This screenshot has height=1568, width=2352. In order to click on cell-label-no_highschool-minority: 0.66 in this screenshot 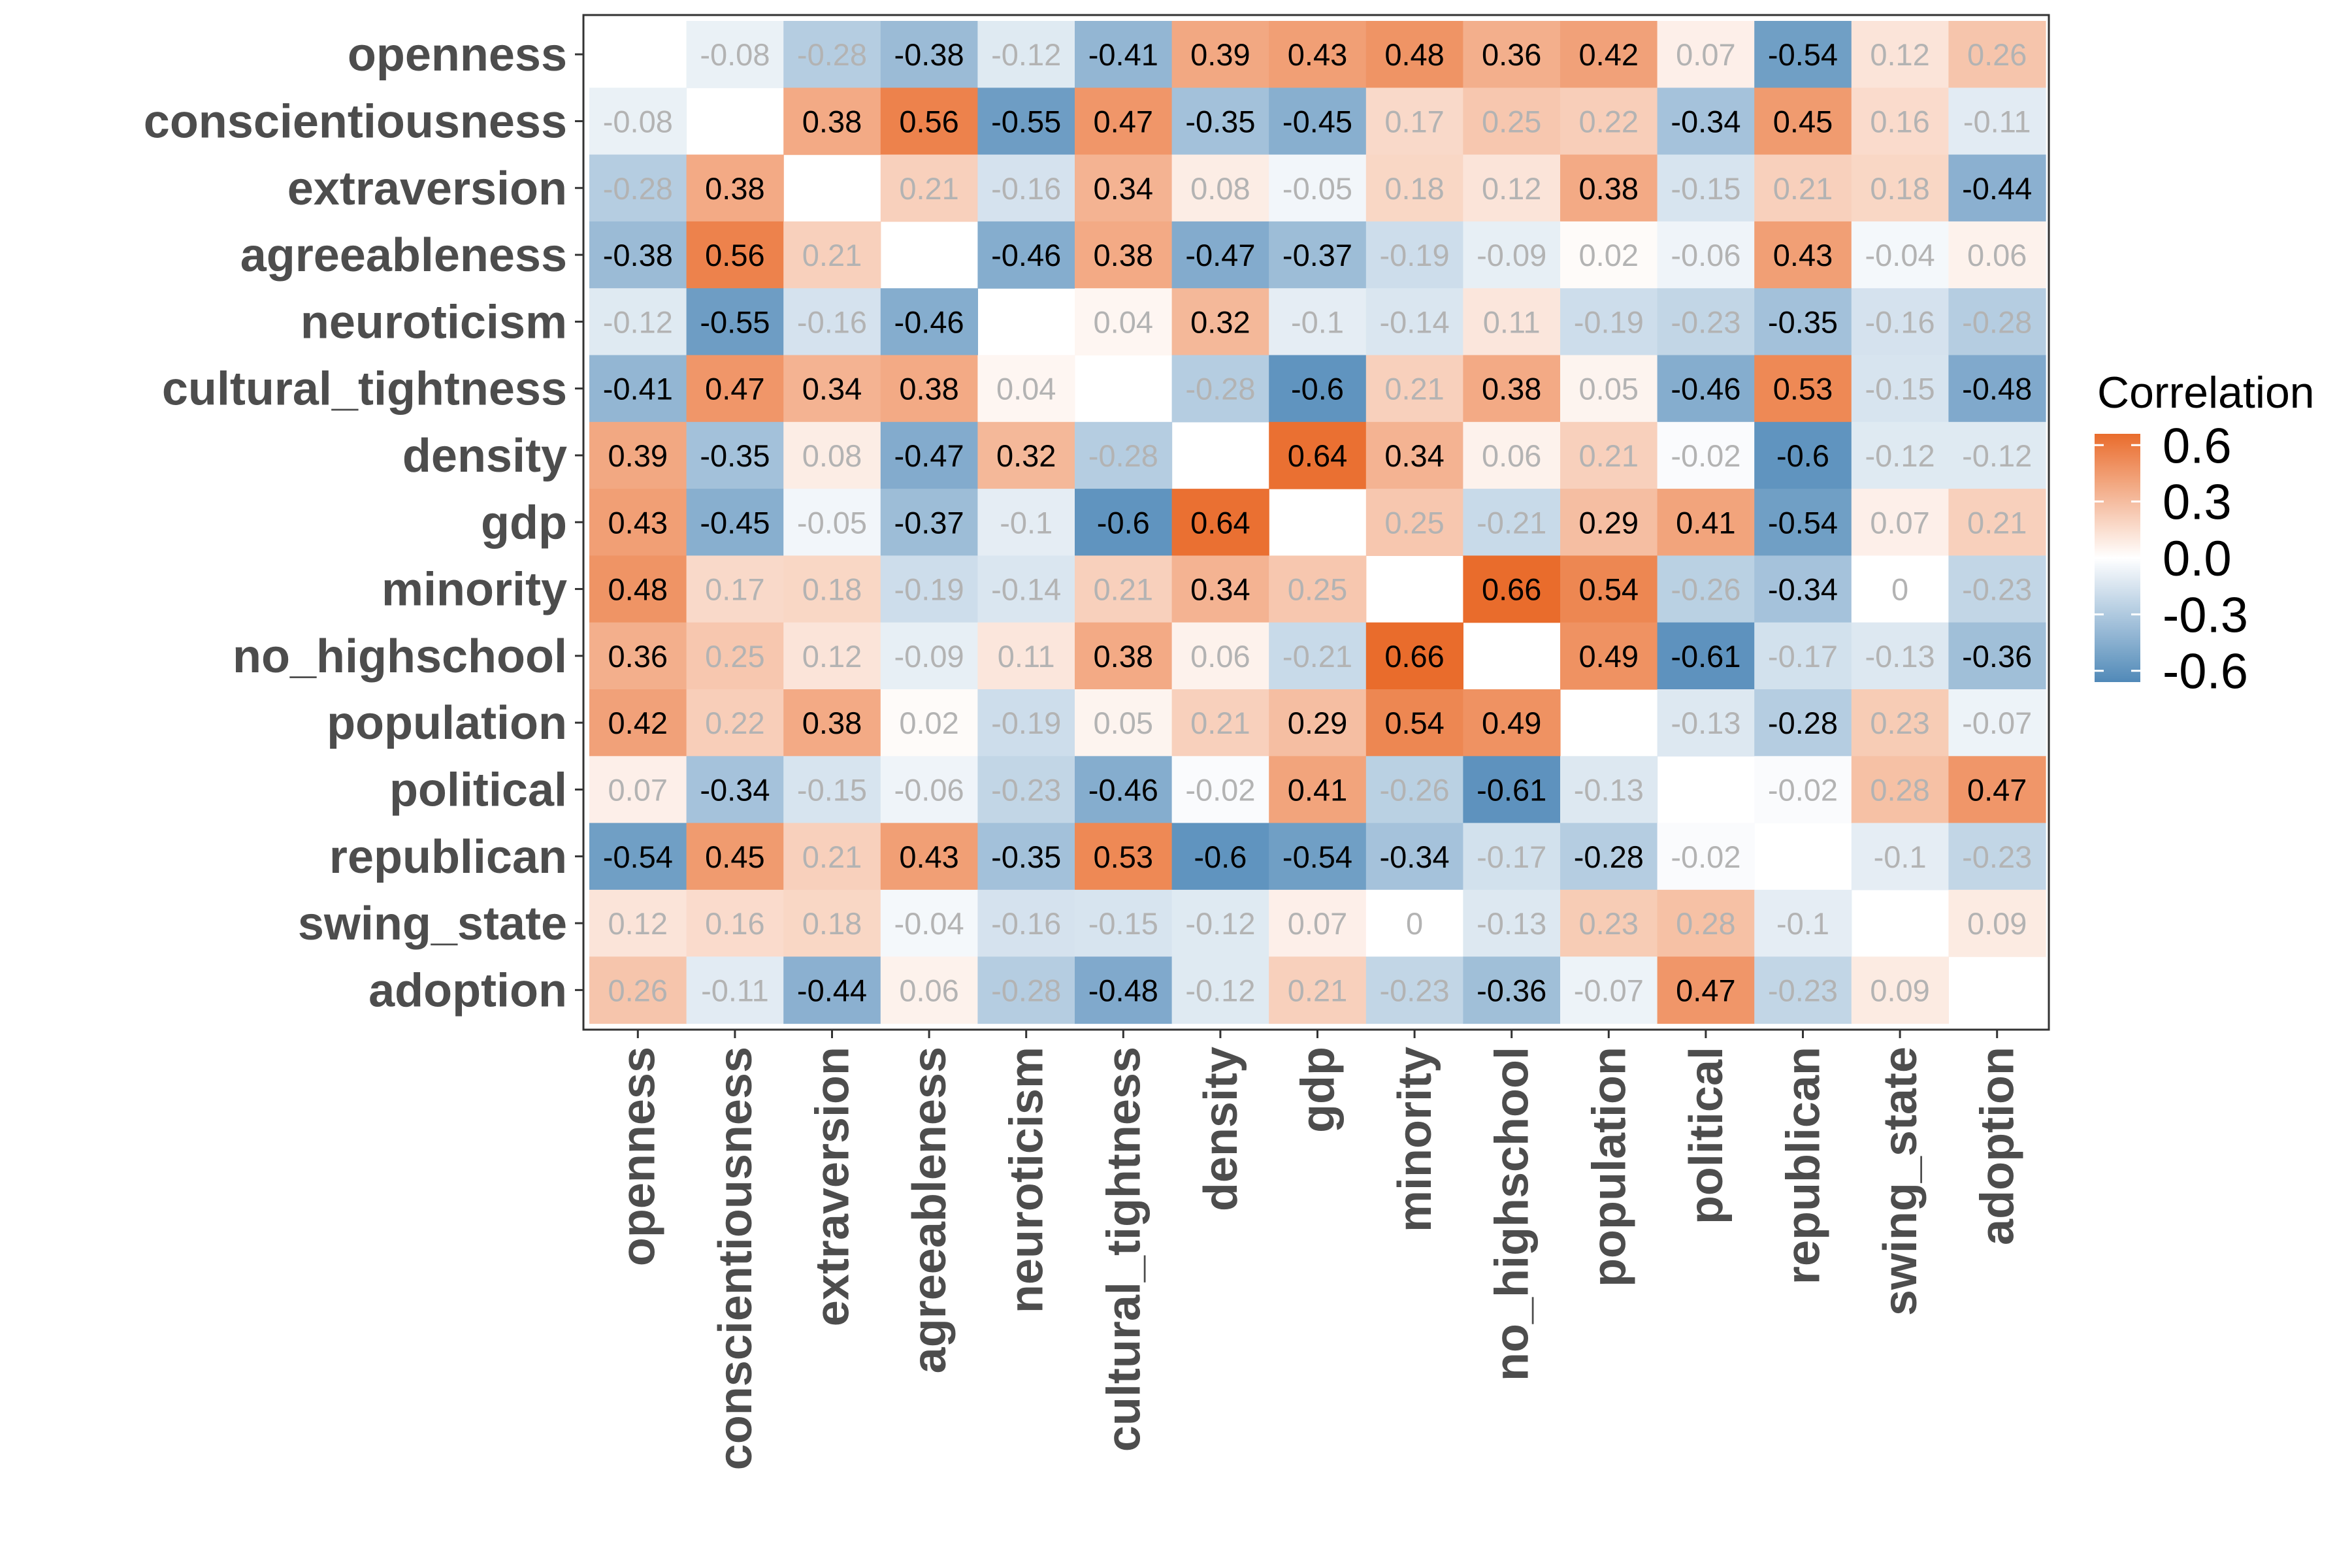, I will do `click(1414, 656)`.